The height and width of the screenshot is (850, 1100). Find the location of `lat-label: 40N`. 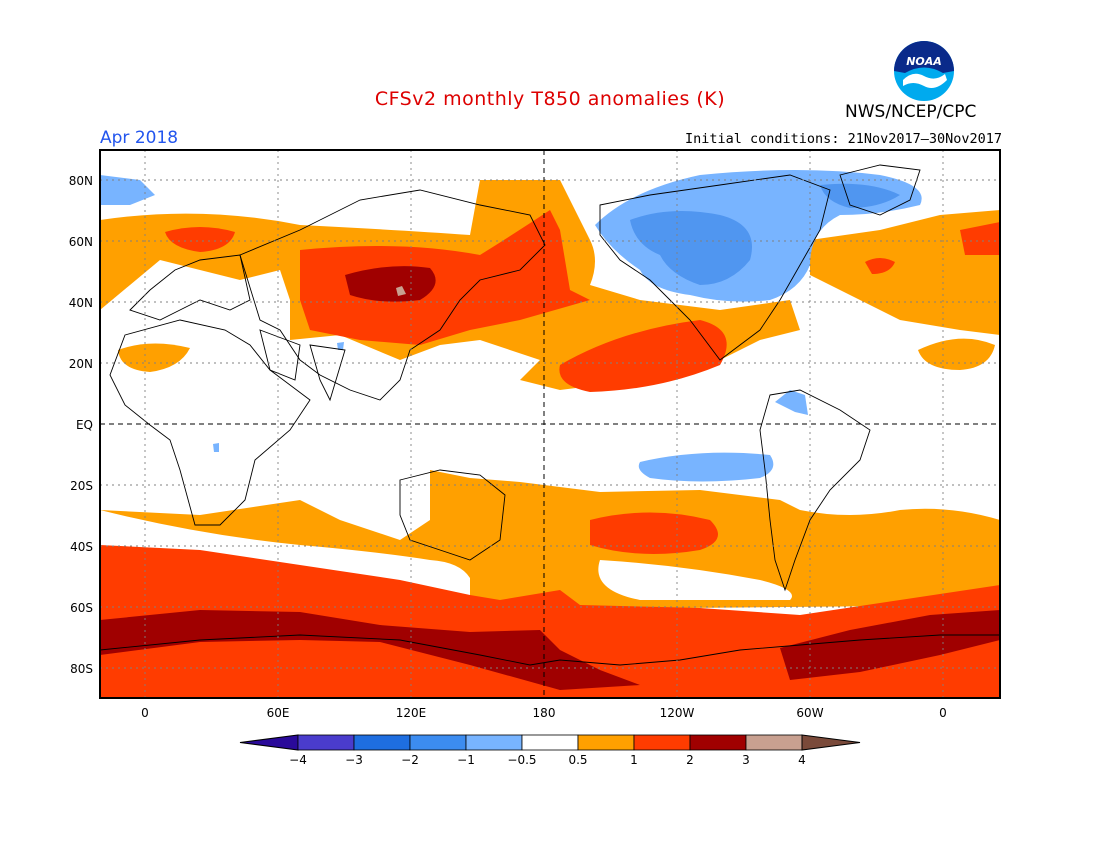

lat-label: 40N is located at coordinates (81, 303).